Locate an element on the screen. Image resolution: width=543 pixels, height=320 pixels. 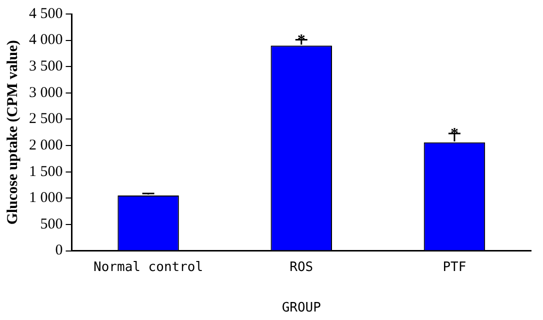
y-axis-title: Glucose uptake (CPM value) is located at coordinates (12, 132).